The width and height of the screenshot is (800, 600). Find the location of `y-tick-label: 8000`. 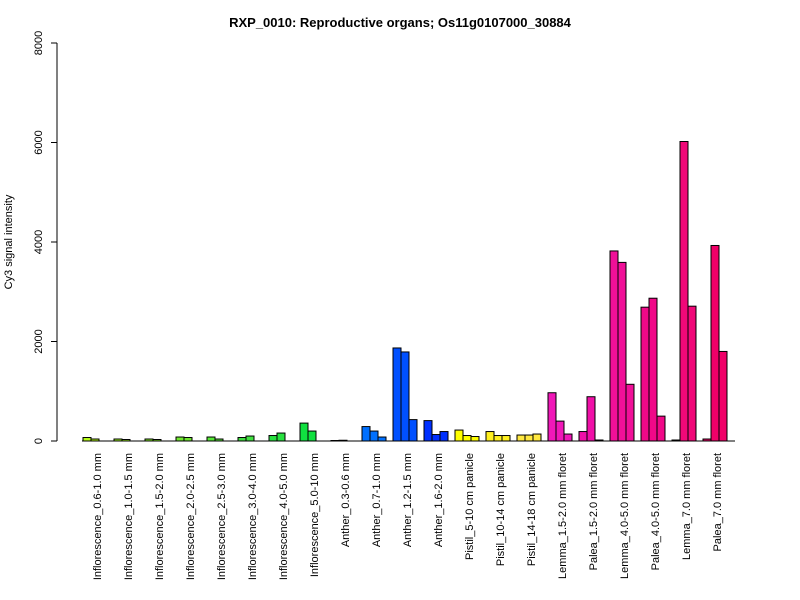

y-tick-label: 8000 is located at coordinates (39, 43).